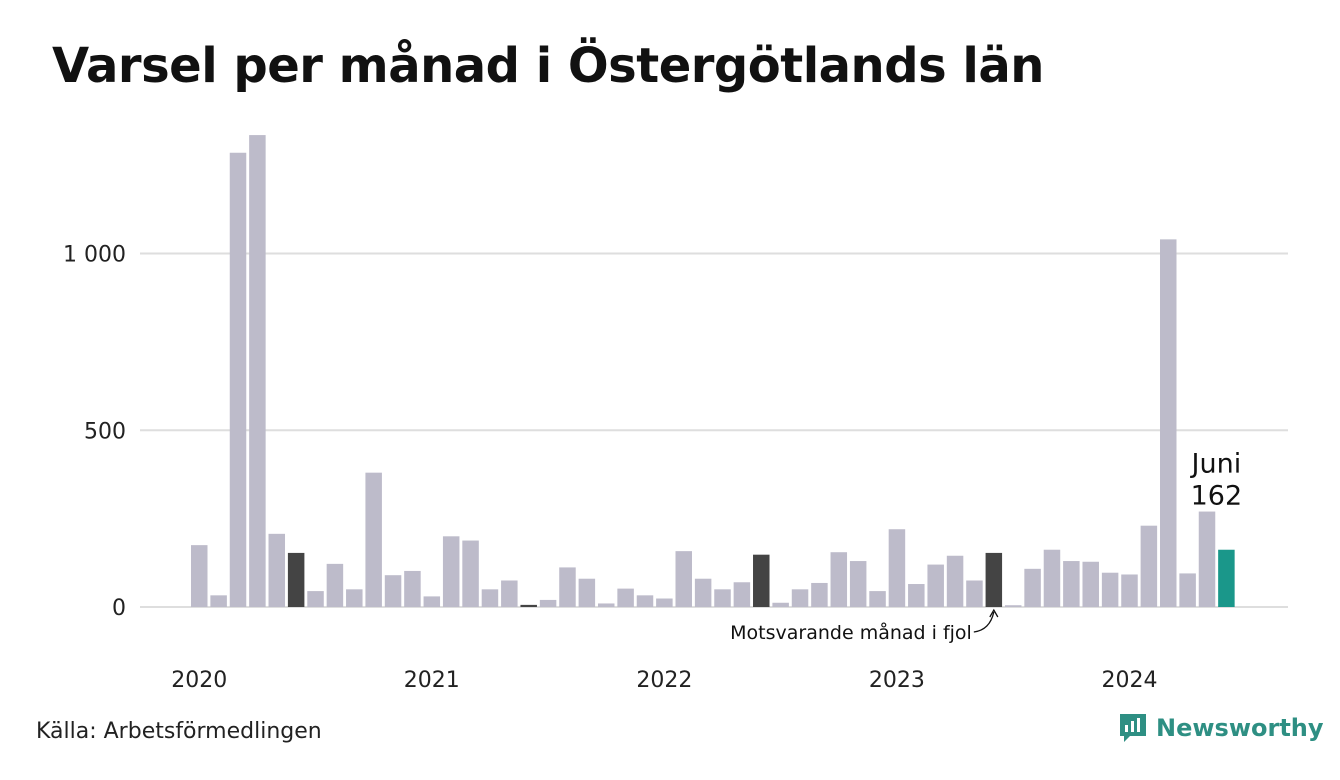  I want to click on y-tick-label: 1 000, so click(94, 255).